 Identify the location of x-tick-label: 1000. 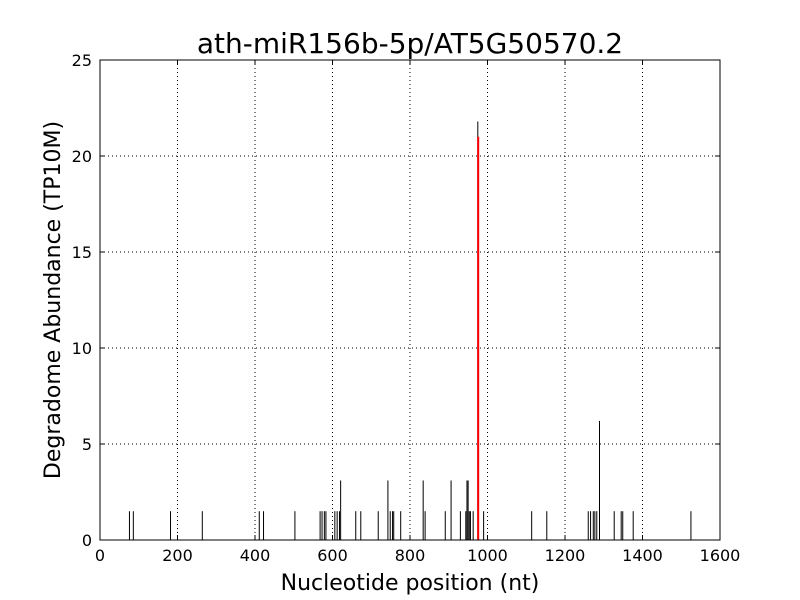
(487, 555).